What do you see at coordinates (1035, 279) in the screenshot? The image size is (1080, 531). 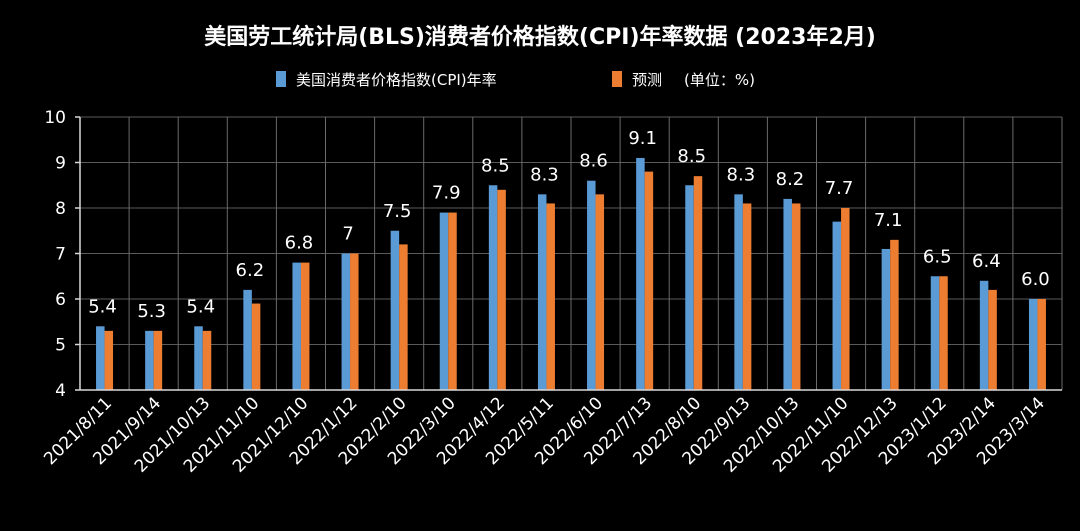 I see `data-label-cpi: 6.0` at bounding box center [1035, 279].